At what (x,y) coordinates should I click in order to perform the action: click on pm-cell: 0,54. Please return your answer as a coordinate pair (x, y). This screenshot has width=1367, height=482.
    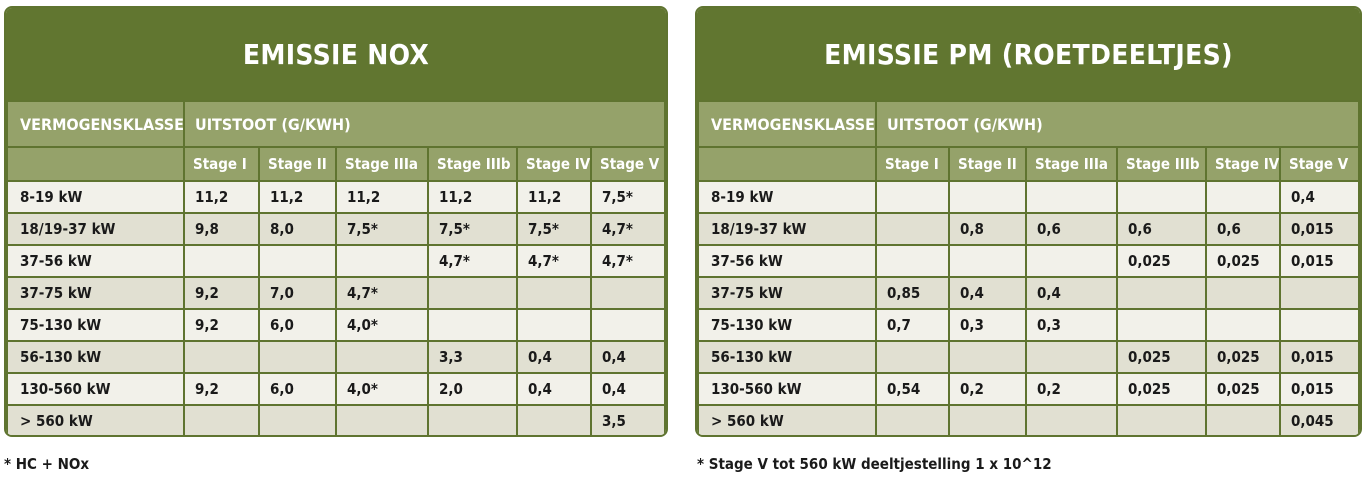
    Looking at the image, I should click on (912, 389).